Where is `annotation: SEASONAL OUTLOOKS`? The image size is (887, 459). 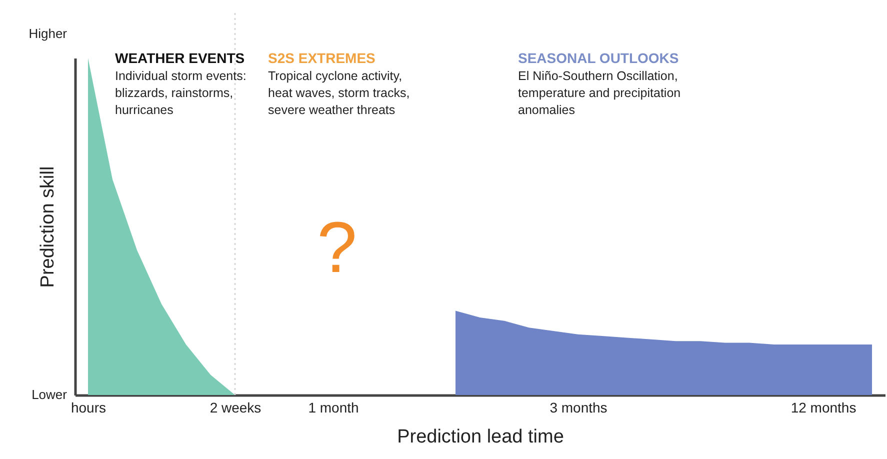 annotation: SEASONAL OUTLOOKS is located at coordinates (598, 58).